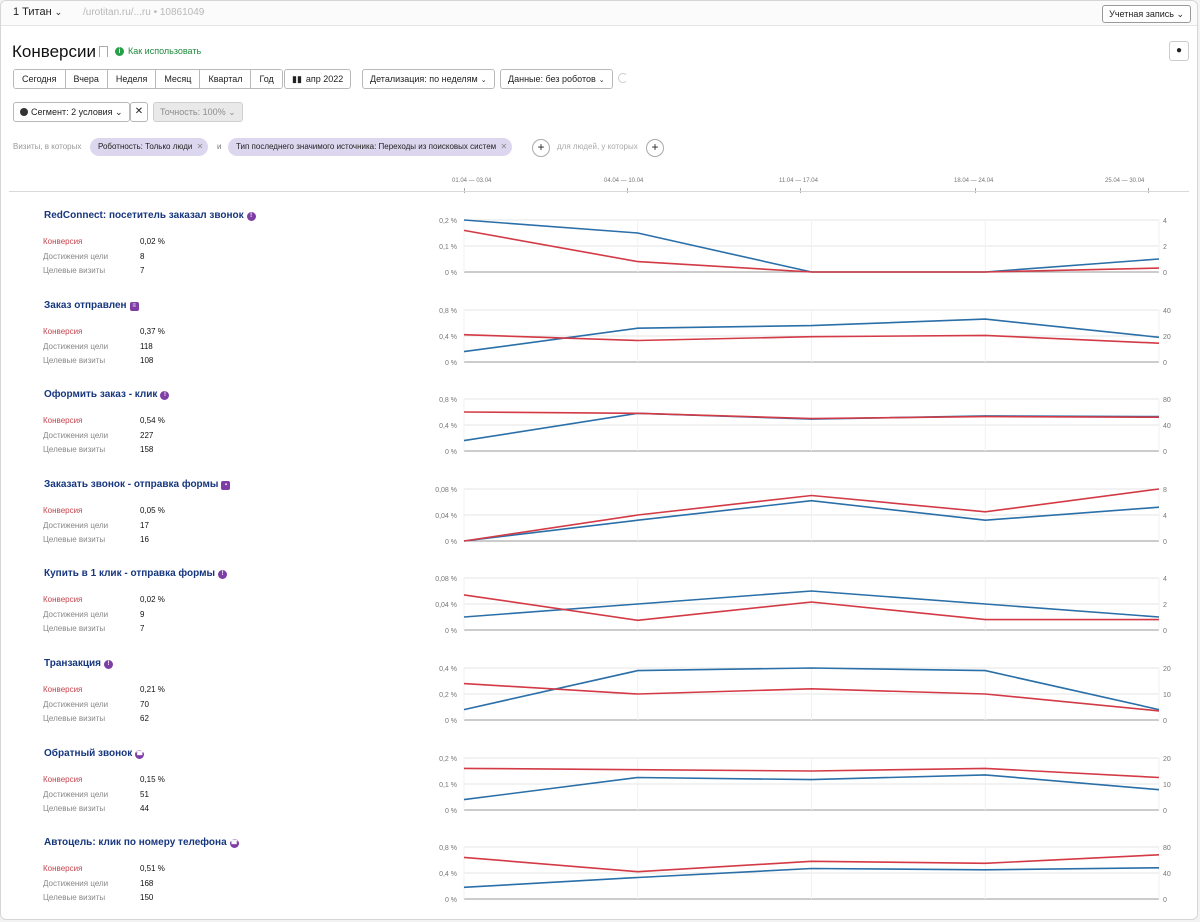  What do you see at coordinates (556, 79) in the screenshot?
I see `data-select: Данные: без роботов ⌄` at bounding box center [556, 79].